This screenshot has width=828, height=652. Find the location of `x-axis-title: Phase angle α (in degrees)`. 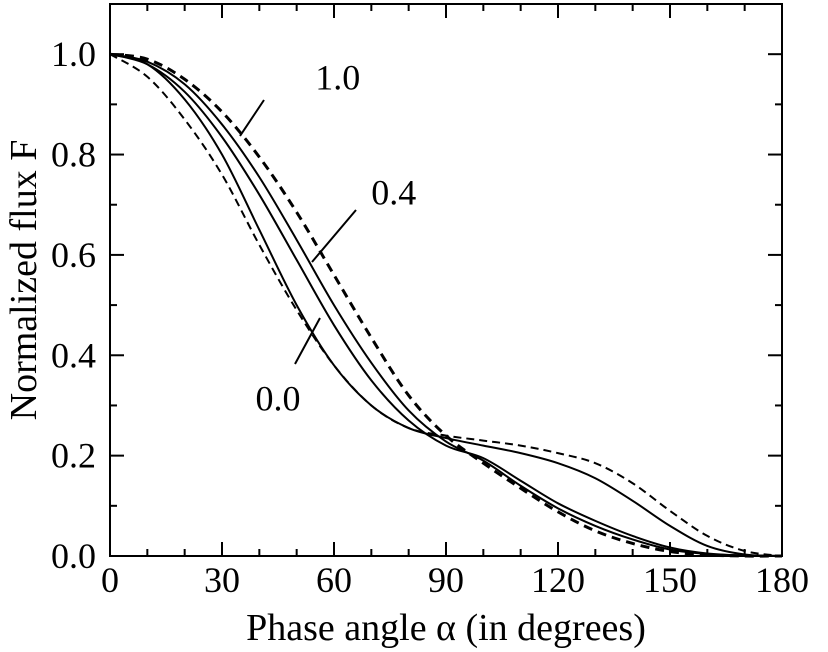

x-axis-title: Phase angle α (in degrees) is located at coordinates (446, 628).